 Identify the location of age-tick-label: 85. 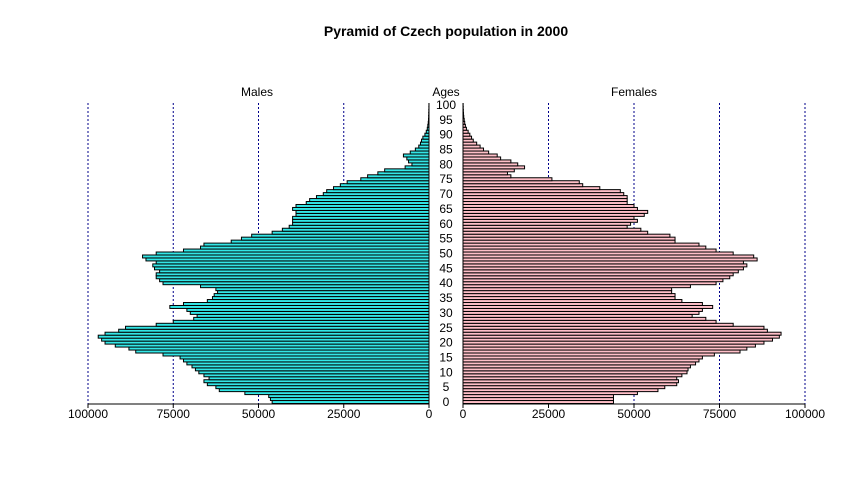
(446, 150).